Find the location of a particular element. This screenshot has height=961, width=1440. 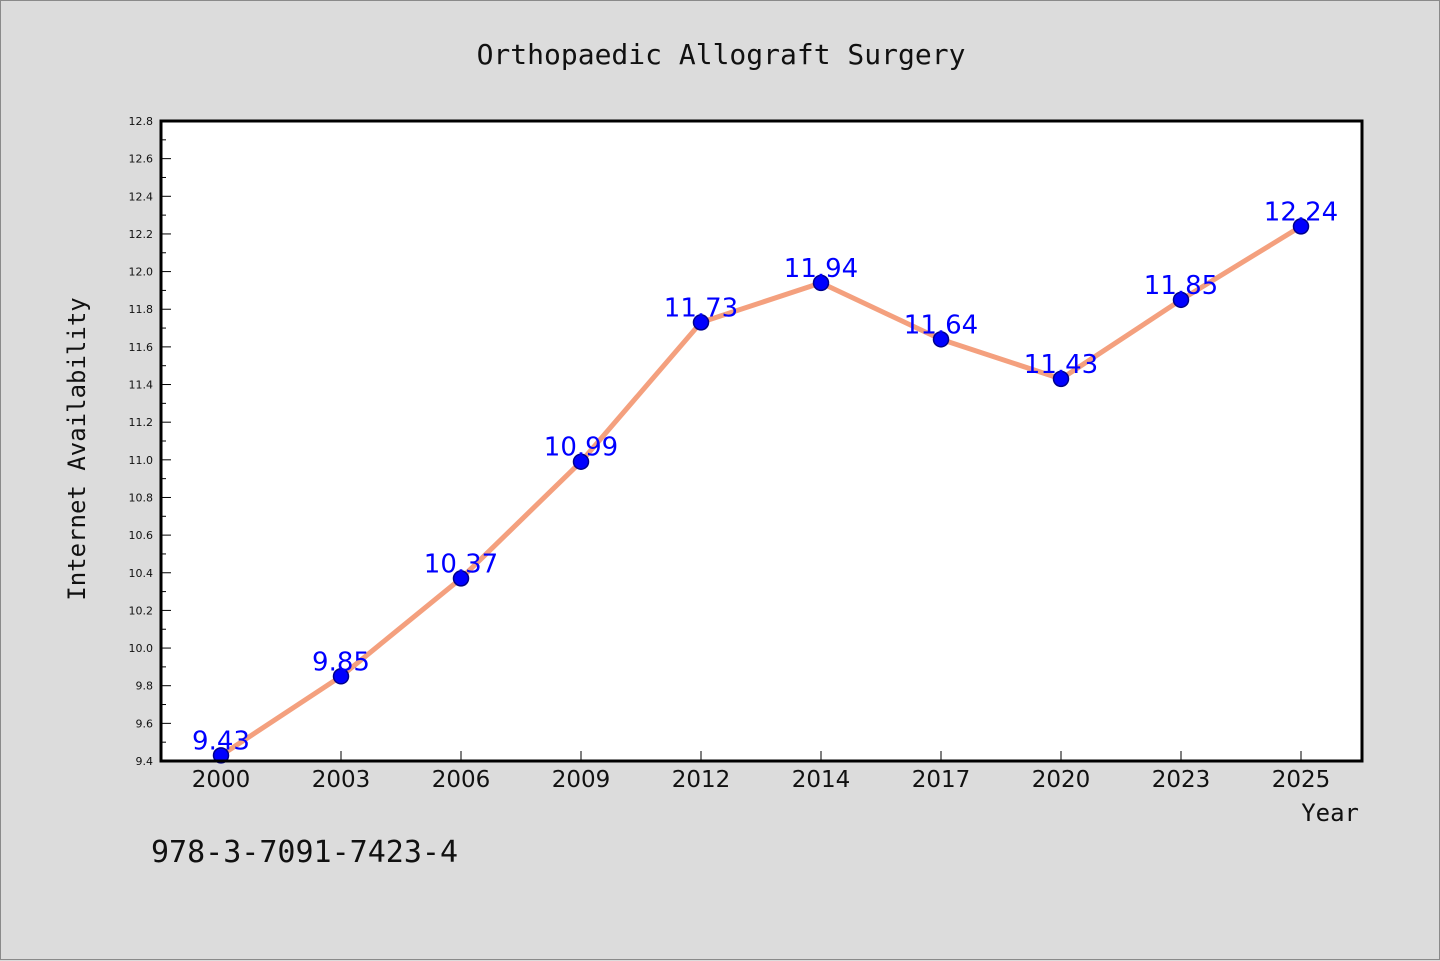

x-axis-label: Year is located at coordinates (1330, 813).